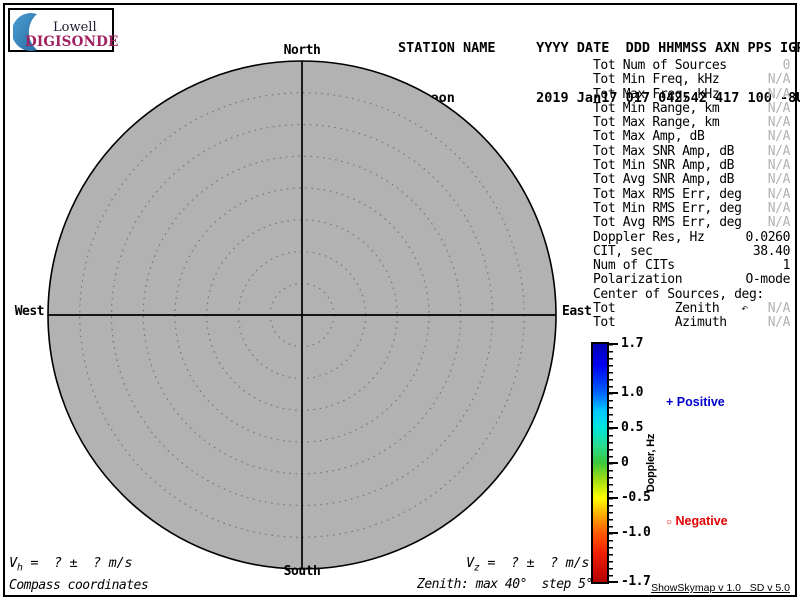 The width and height of the screenshot is (800, 600). I want to click on stat-row-min-rms: Tot Min RMS Err, deg N/A, so click(691, 208).